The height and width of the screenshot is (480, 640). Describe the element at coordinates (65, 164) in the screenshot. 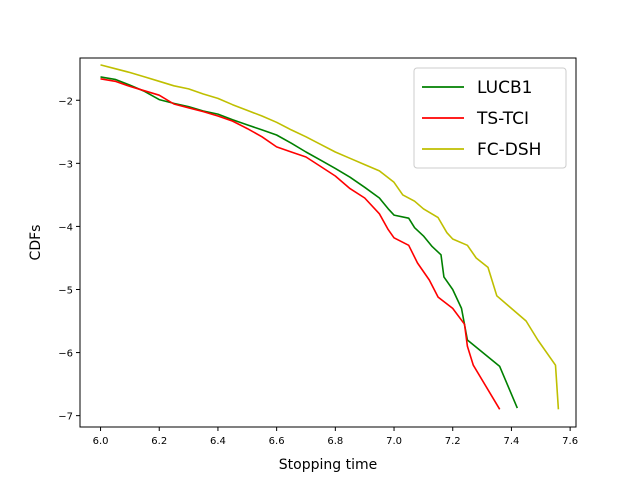

I see `y-tick-label: −3` at that location.